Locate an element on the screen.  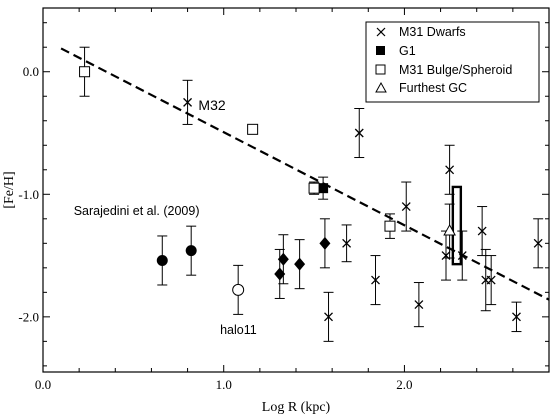
annotation-m32: M32 is located at coordinates (211, 105).